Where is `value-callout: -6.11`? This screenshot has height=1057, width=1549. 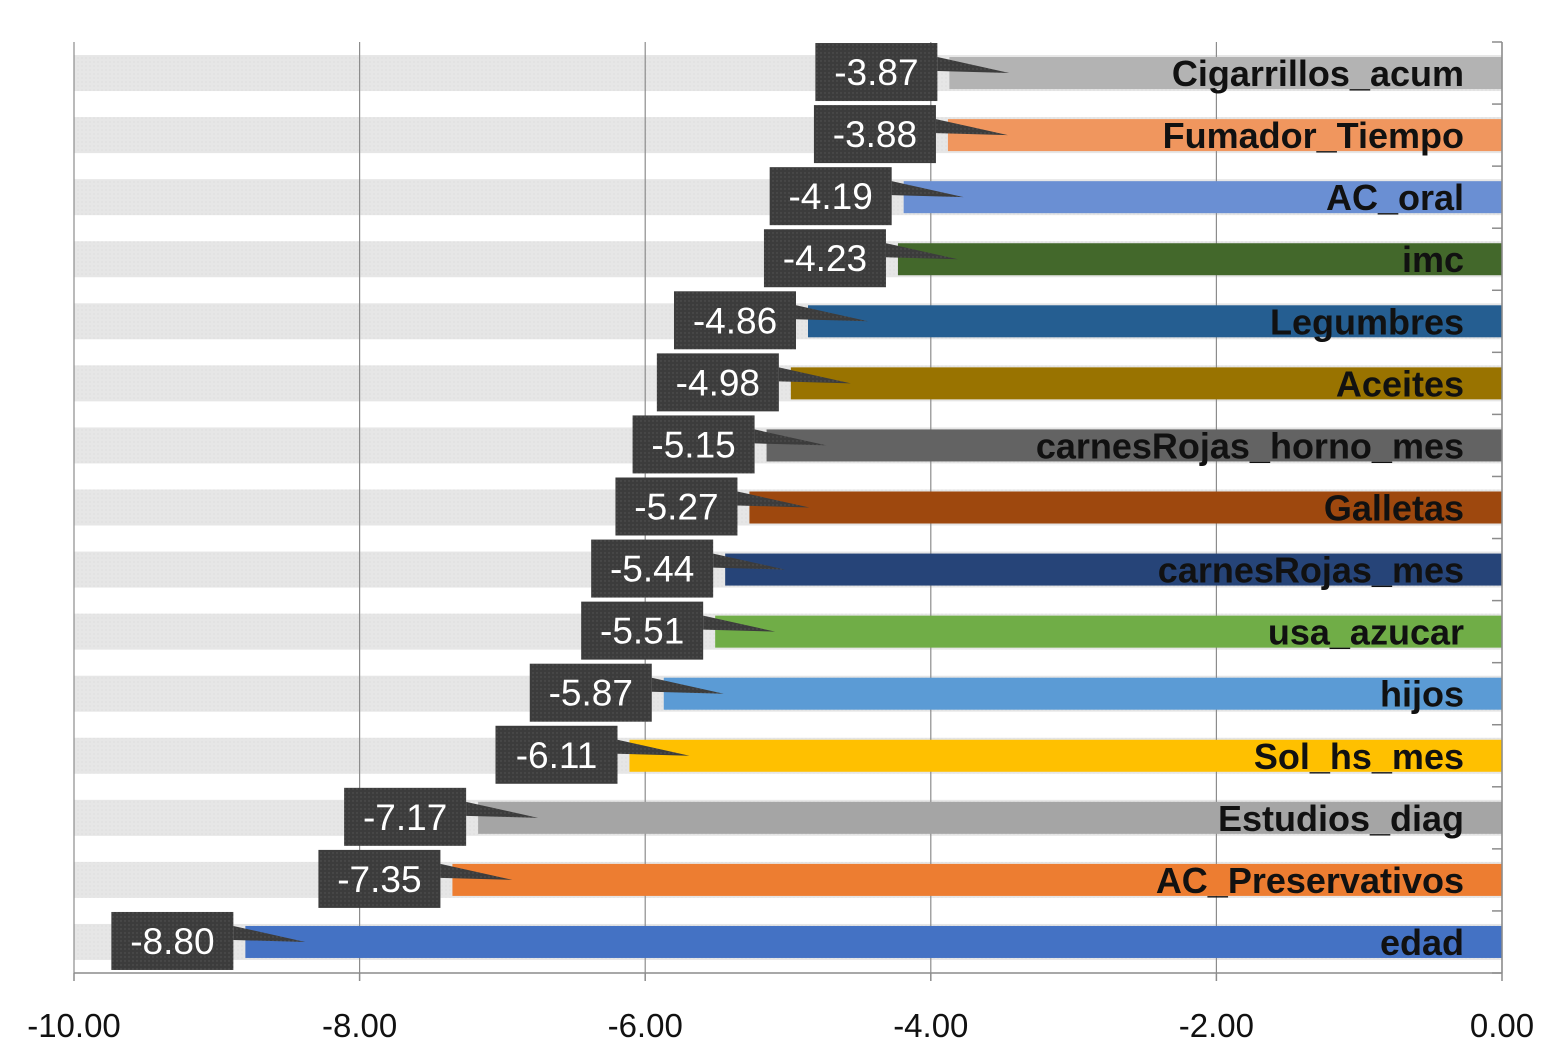
value-callout: -6.11 is located at coordinates (592, 754).